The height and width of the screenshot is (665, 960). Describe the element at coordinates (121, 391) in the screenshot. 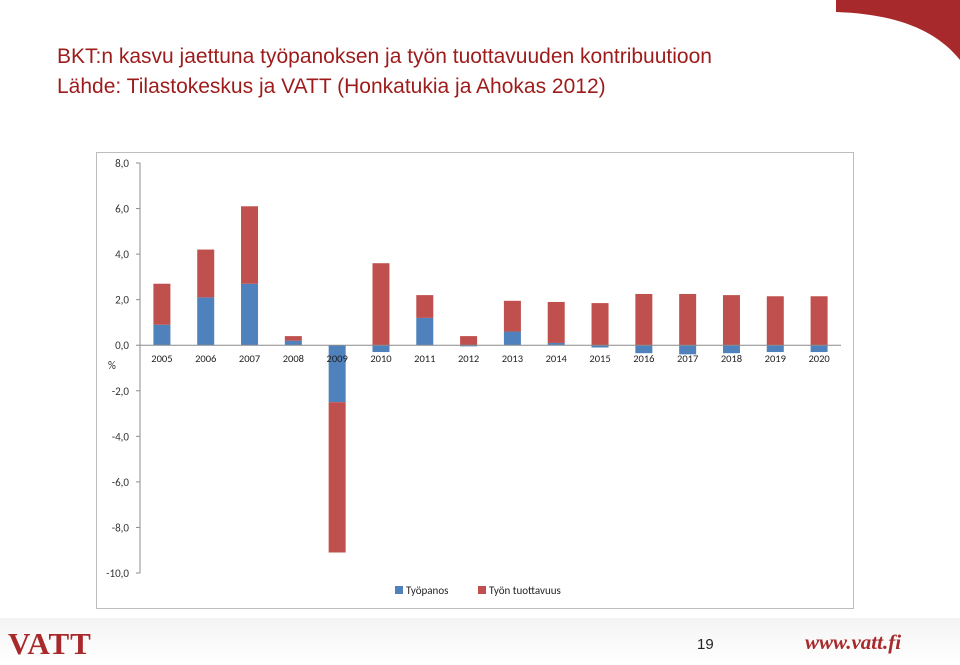

I see `y-tick-label: -2,0` at that location.